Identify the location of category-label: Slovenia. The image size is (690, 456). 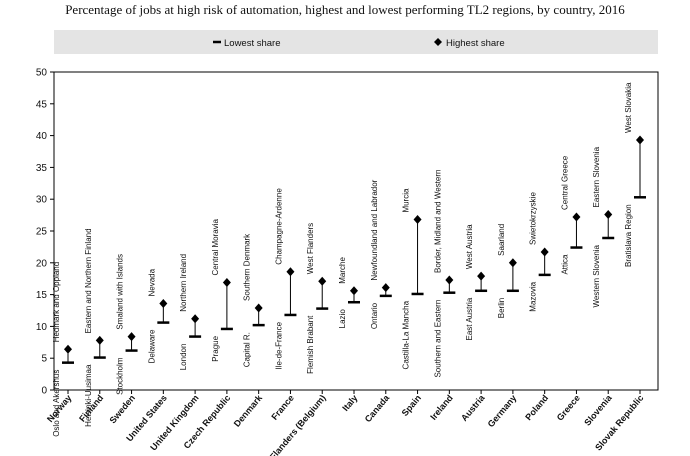
(598, 410).